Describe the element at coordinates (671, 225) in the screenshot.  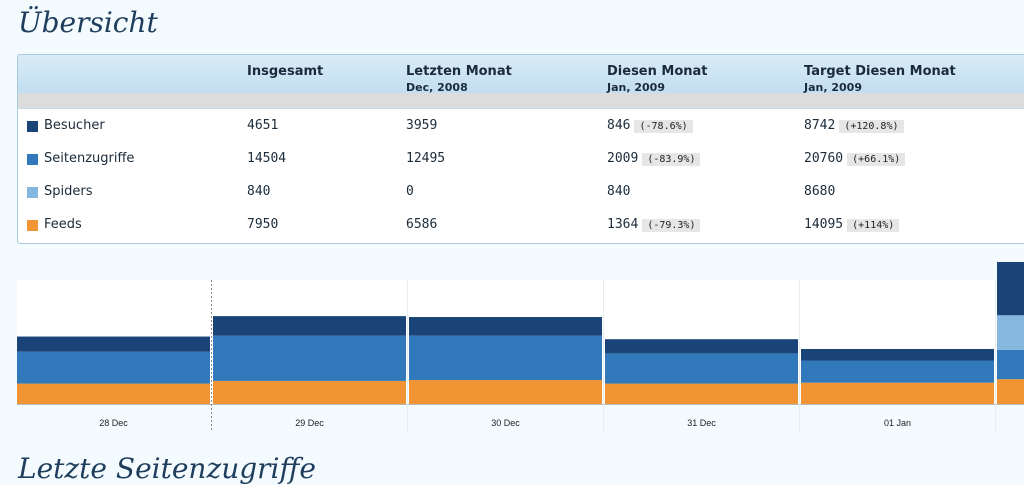
I see `cell-this-month-delta: (-79.3%)` at that location.